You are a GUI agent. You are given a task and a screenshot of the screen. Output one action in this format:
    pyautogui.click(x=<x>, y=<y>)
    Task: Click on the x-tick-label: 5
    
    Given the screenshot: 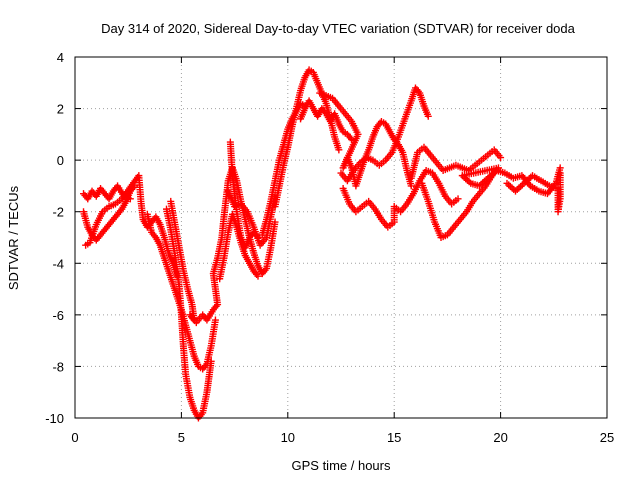 What is the action you would take?
    pyautogui.click(x=181, y=437)
    